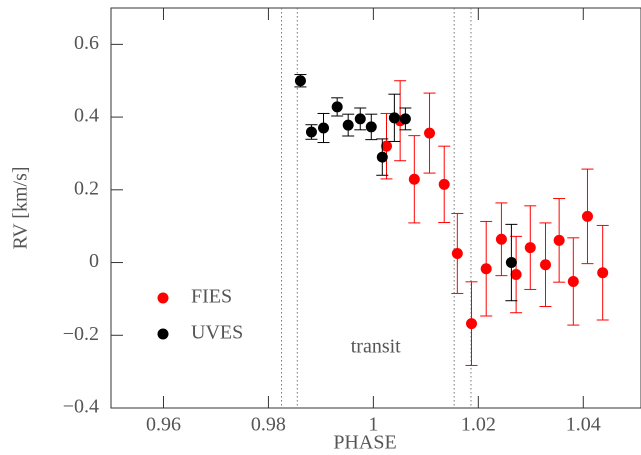 The image size is (641, 455). I want to click on annotation: transit, so click(376, 347).